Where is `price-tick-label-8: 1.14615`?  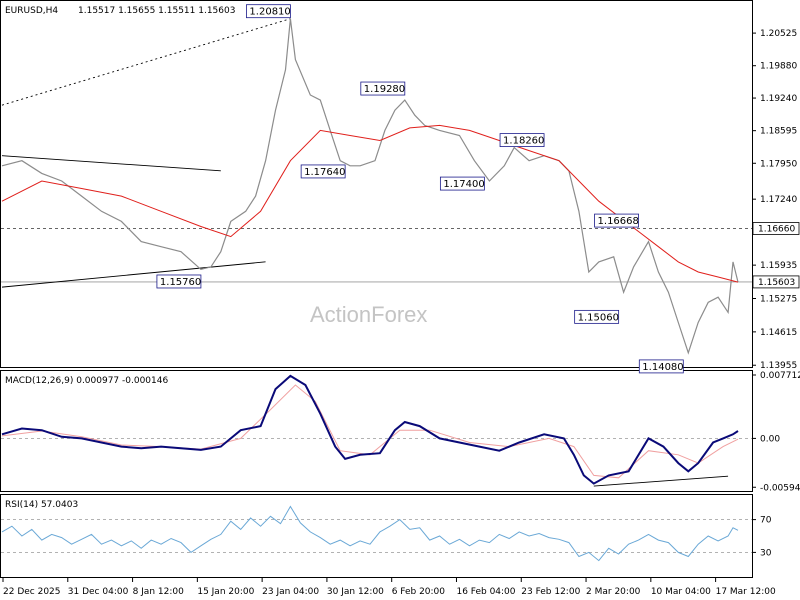 price-tick-label-8: 1.14615 is located at coordinates (778, 333).